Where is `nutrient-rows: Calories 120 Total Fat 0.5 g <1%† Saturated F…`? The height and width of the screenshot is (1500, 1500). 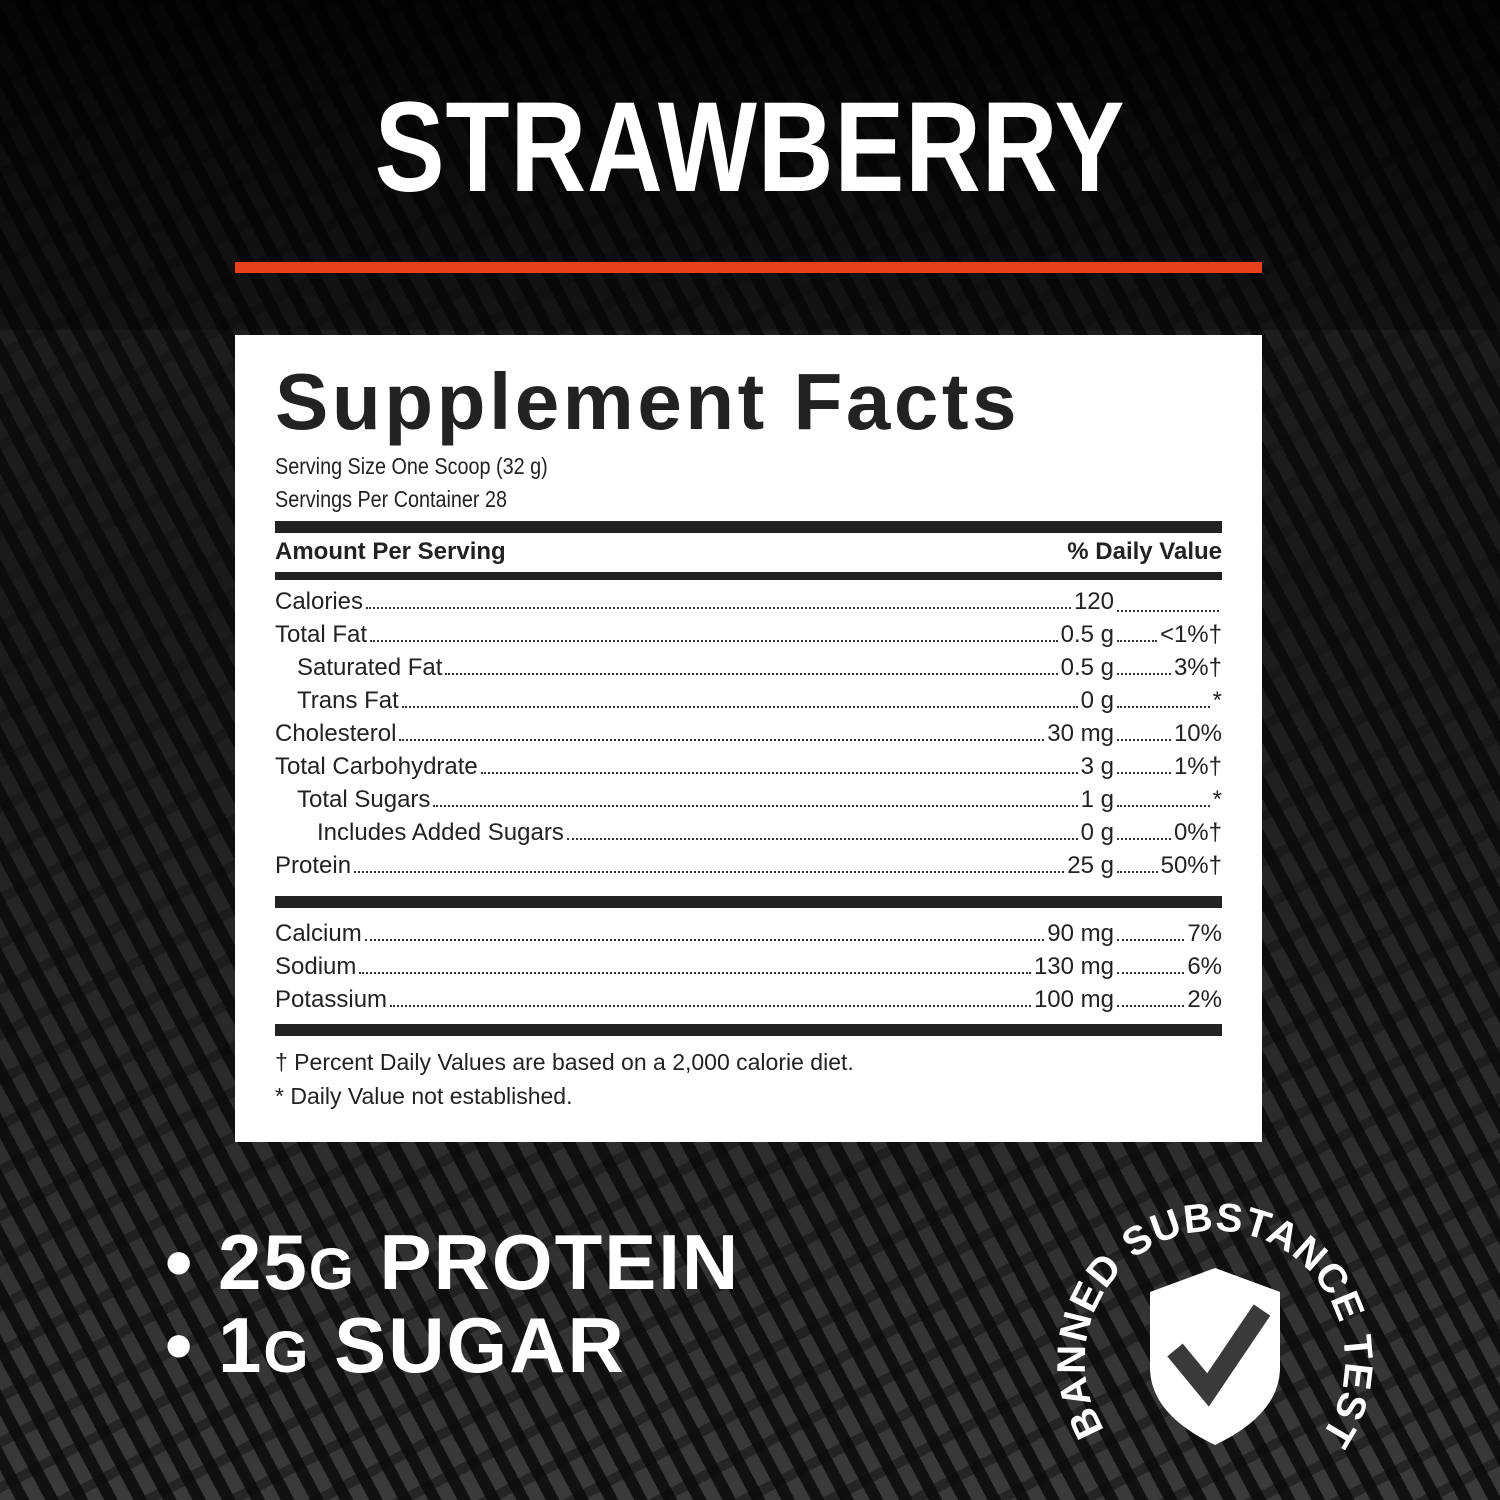 nutrient-rows: Calories 120 Total Fat 0.5 g <1%† Saturated F… is located at coordinates (748, 733).